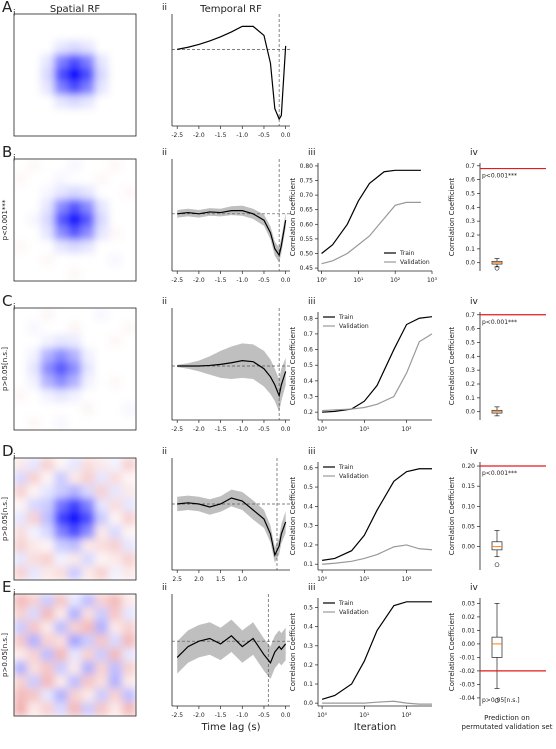  Describe the element at coordinates (470, 235) in the screenshot. I see `y-tick-label: 0.2` at that location.